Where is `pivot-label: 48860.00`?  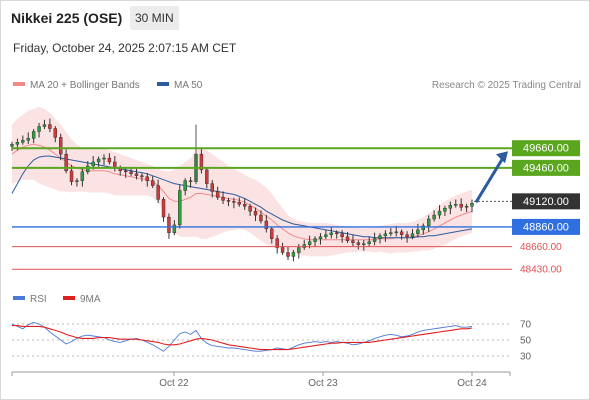
pivot-label: 48860.00 is located at coordinates (546, 227).